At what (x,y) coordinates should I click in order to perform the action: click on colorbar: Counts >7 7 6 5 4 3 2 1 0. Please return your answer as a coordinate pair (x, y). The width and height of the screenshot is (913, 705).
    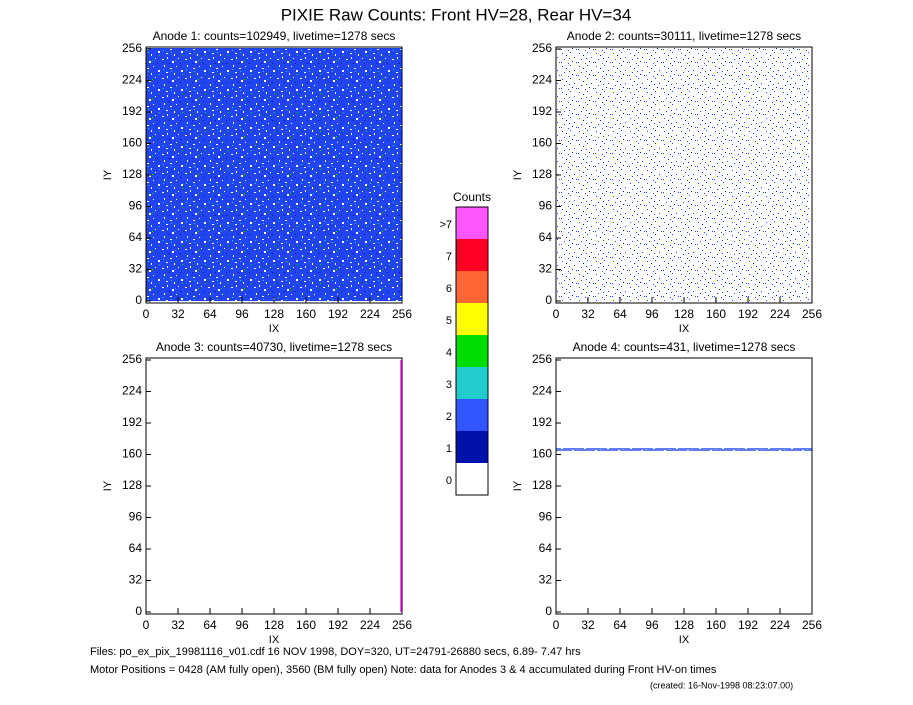
    Looking at the image, I should click on (465, 343).